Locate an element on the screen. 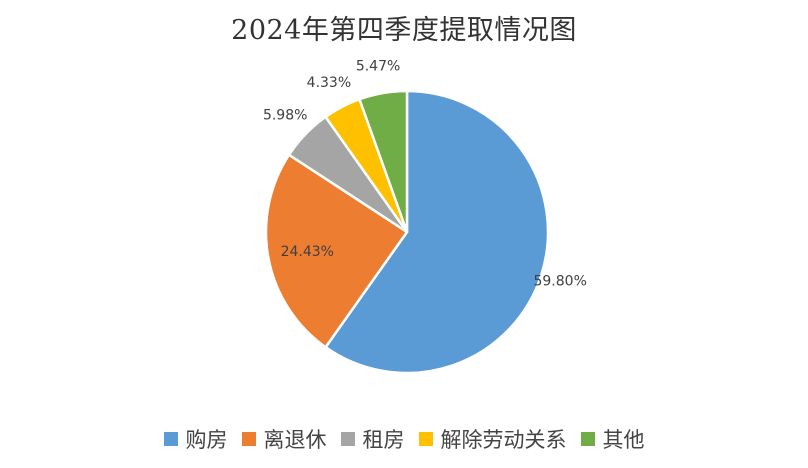 Image resolution: width=808 pixels, height=468 pixels. legend-item-3: 租房 is located at coordinates (372, 439).